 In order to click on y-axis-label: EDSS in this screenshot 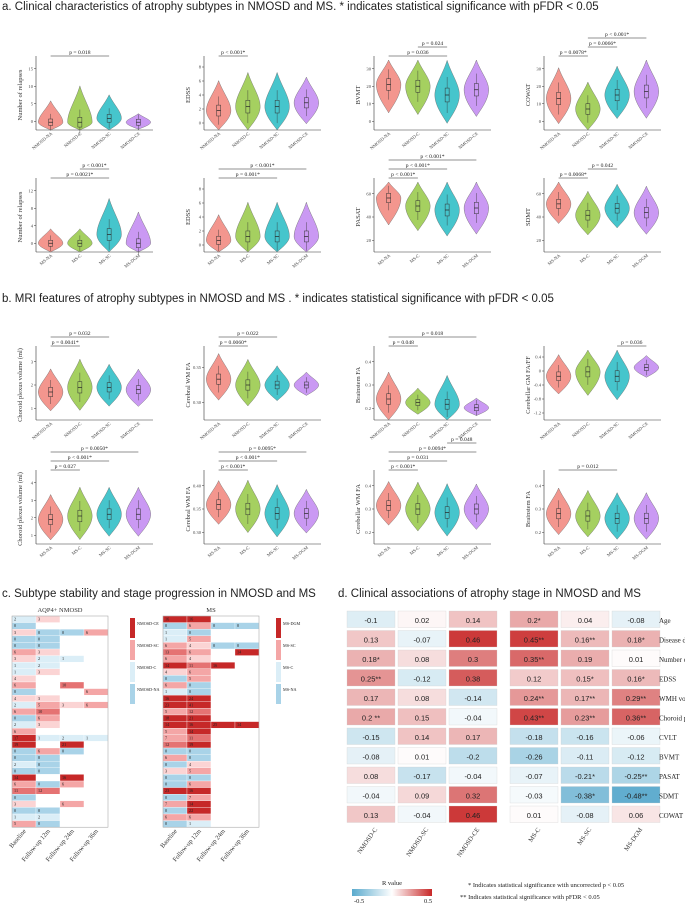, I will do `click(188, 95)`.